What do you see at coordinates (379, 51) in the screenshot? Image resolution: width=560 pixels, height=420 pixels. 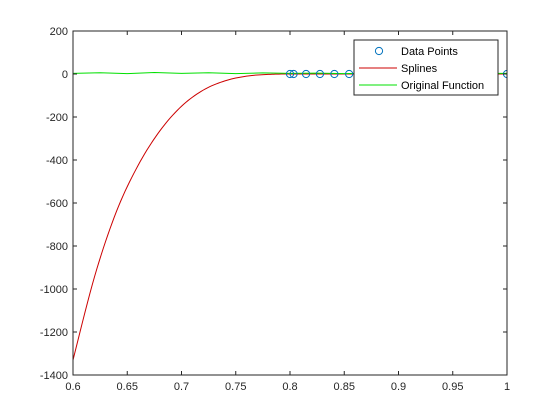 I see `legend-marker-data-points` at bounding box center [379, 51].